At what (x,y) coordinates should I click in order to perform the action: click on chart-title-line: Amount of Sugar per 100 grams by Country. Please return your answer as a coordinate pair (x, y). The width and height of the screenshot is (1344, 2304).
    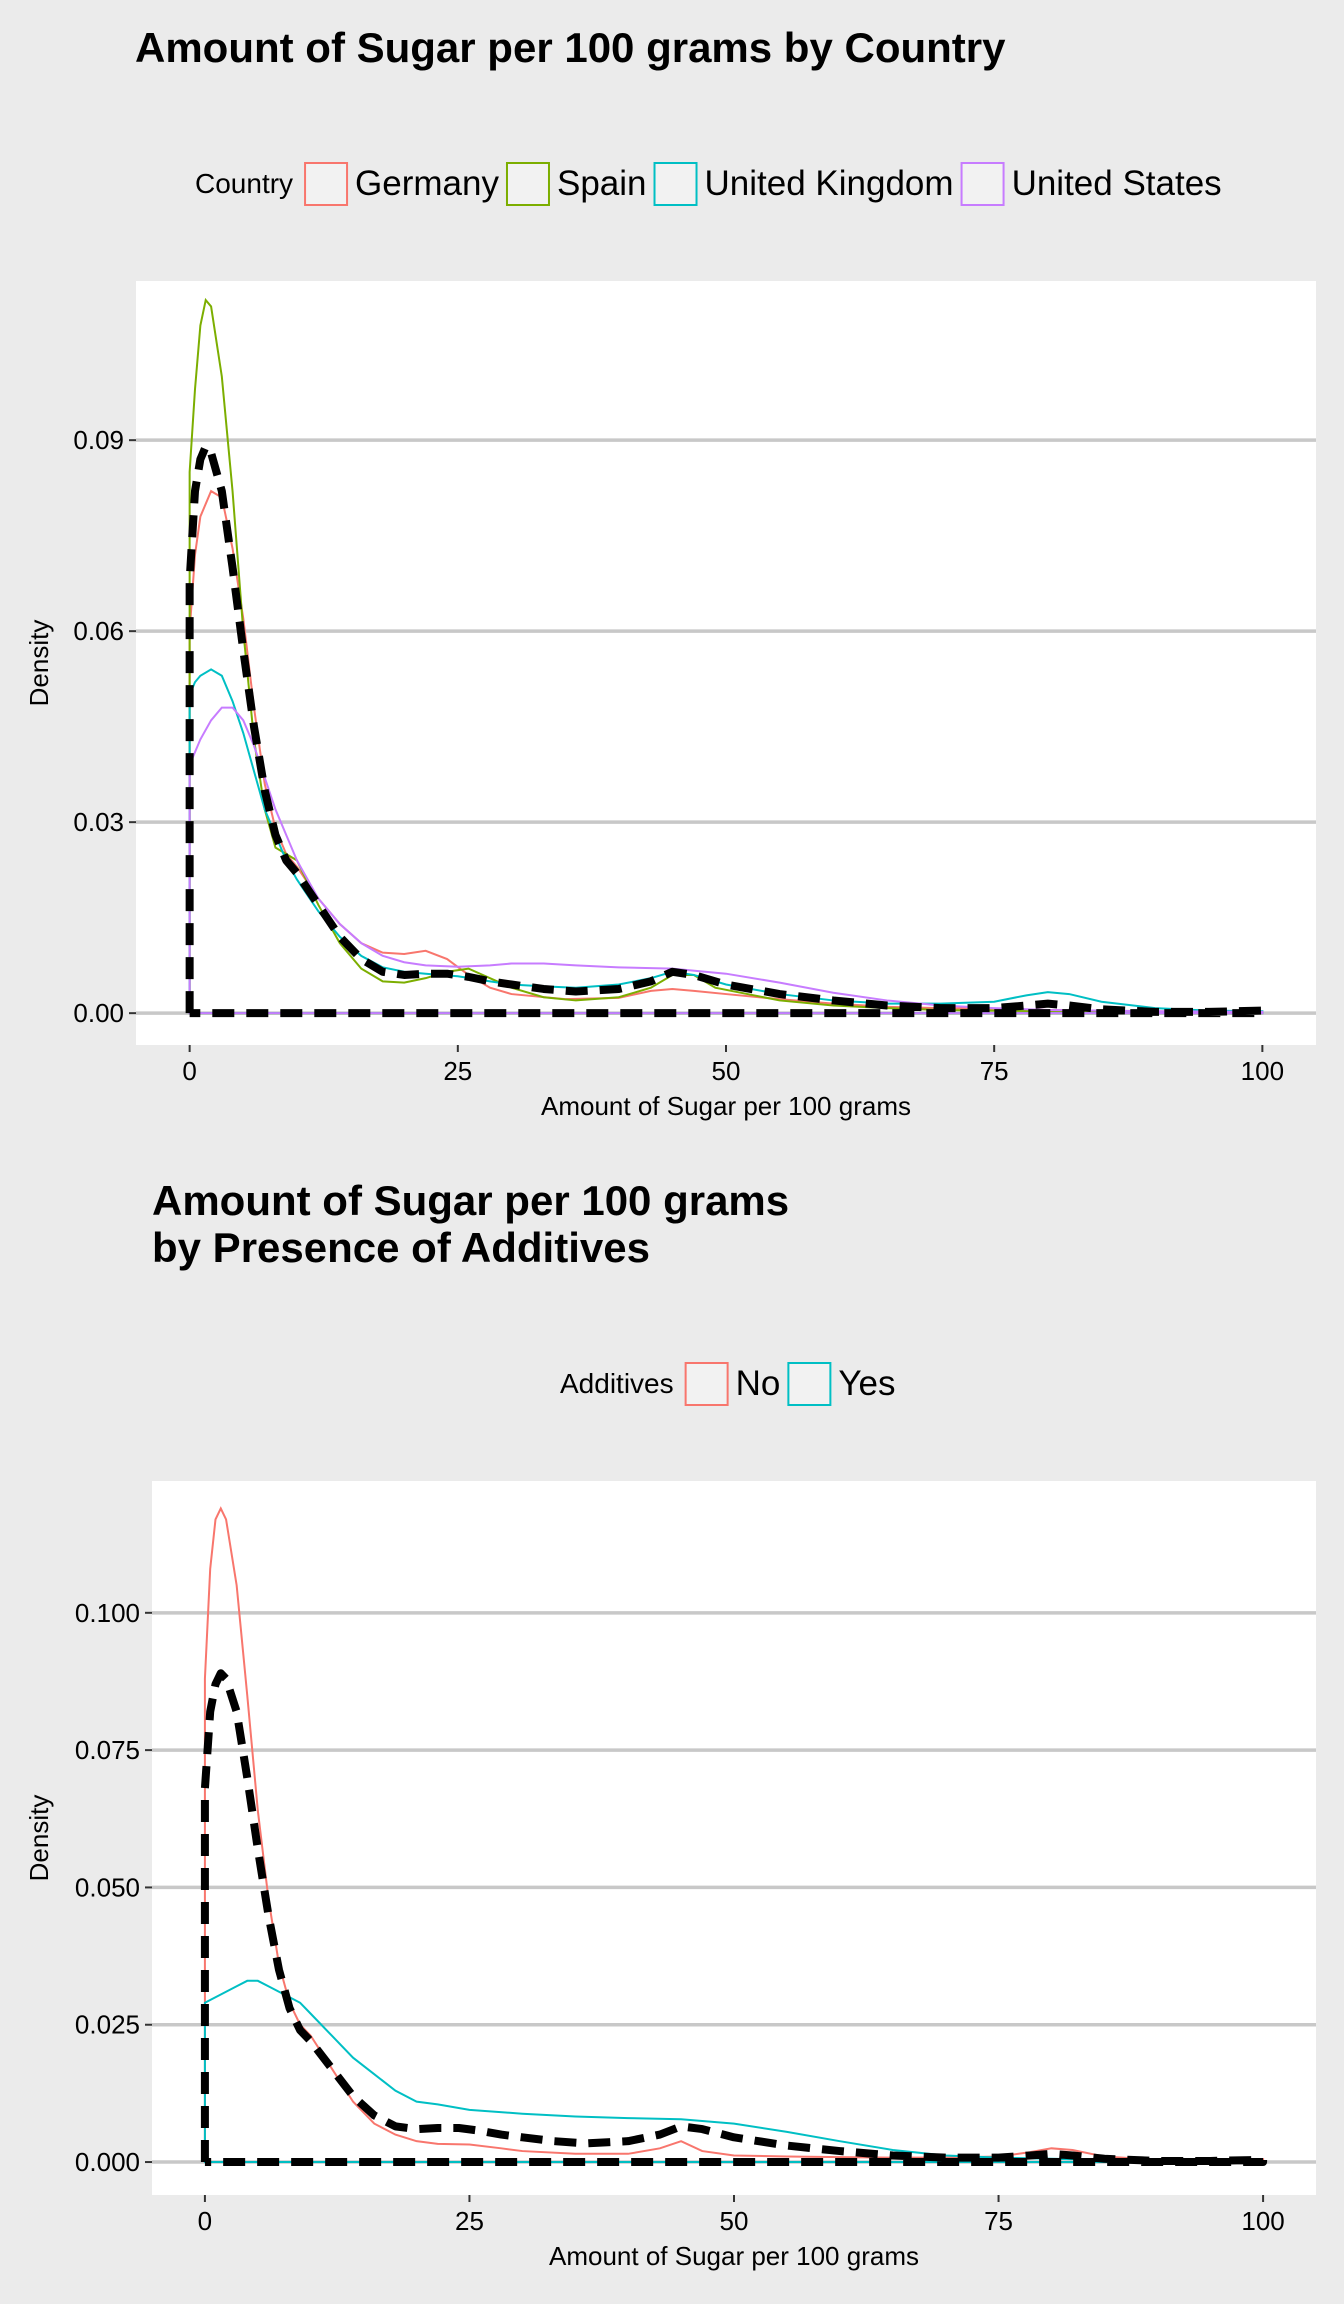
    Looking at the image, I should click on (570, 47).